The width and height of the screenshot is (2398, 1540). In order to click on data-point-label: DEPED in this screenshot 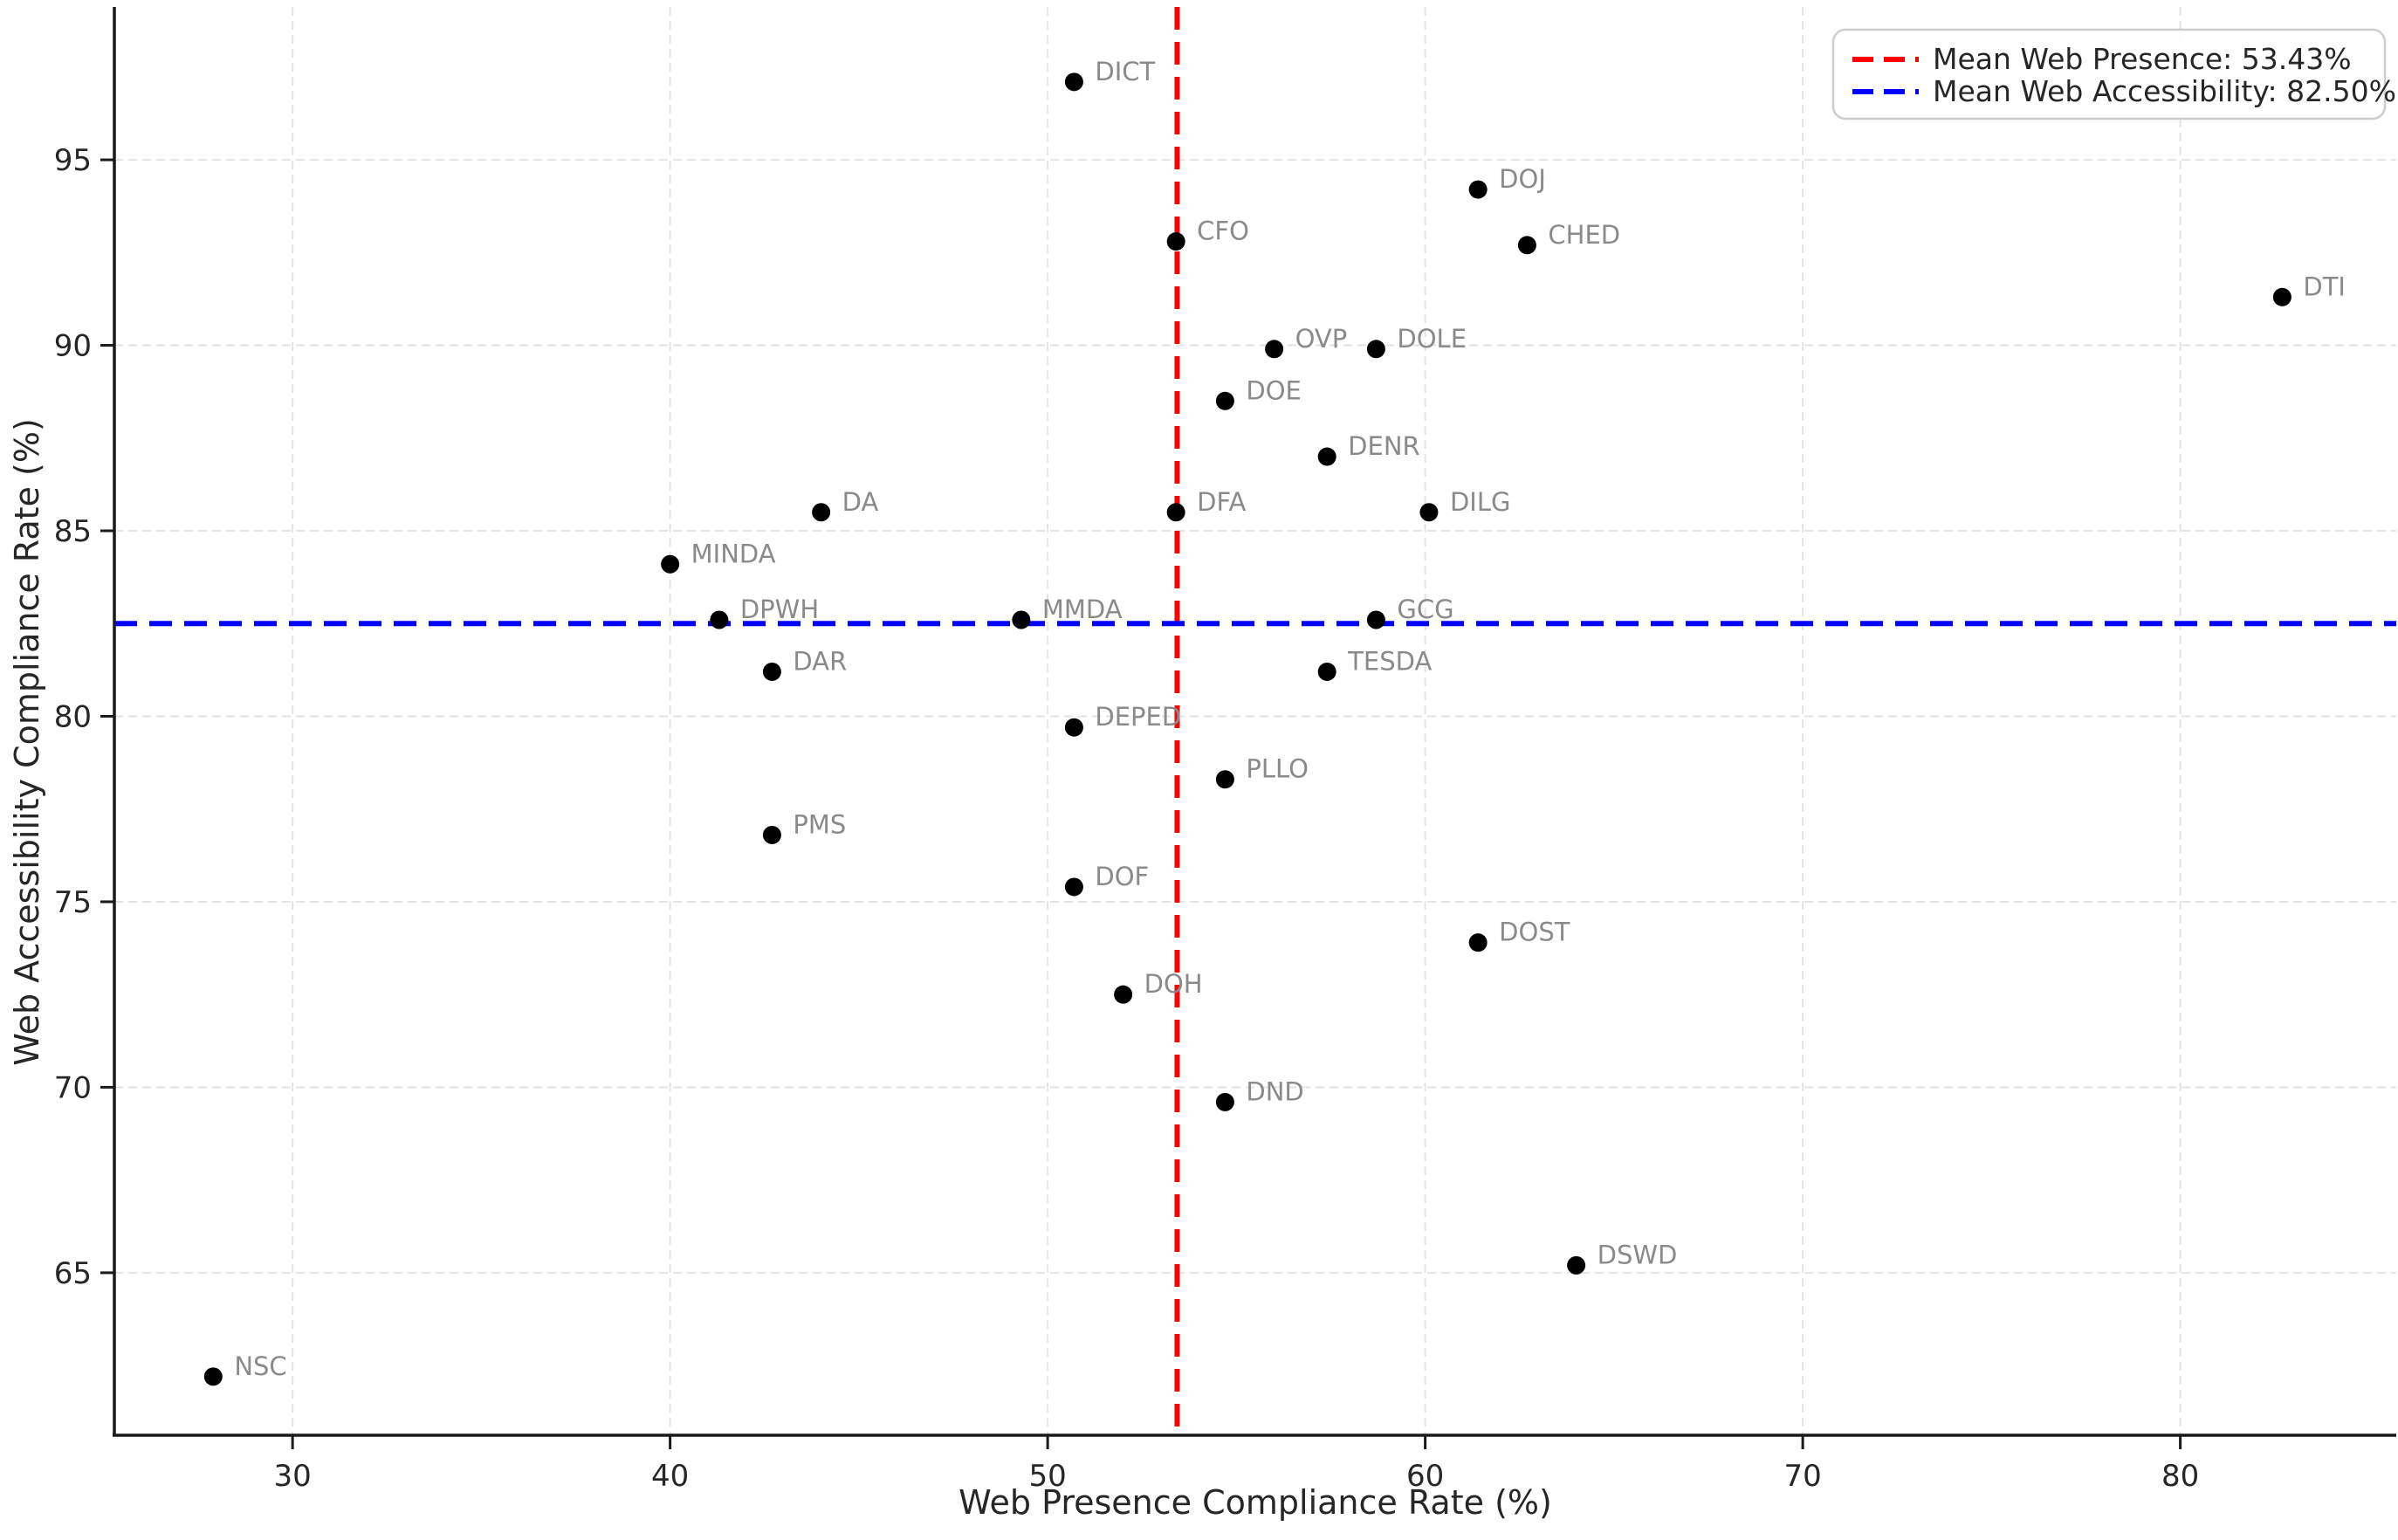, I will do `click(1138, 717)`.